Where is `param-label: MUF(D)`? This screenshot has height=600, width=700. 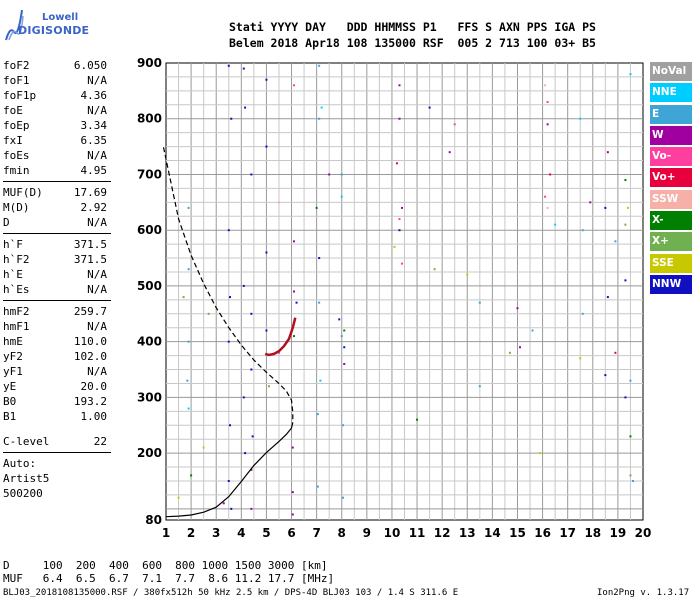
param-label: MUF(D) is located at coordinates (23, 192).